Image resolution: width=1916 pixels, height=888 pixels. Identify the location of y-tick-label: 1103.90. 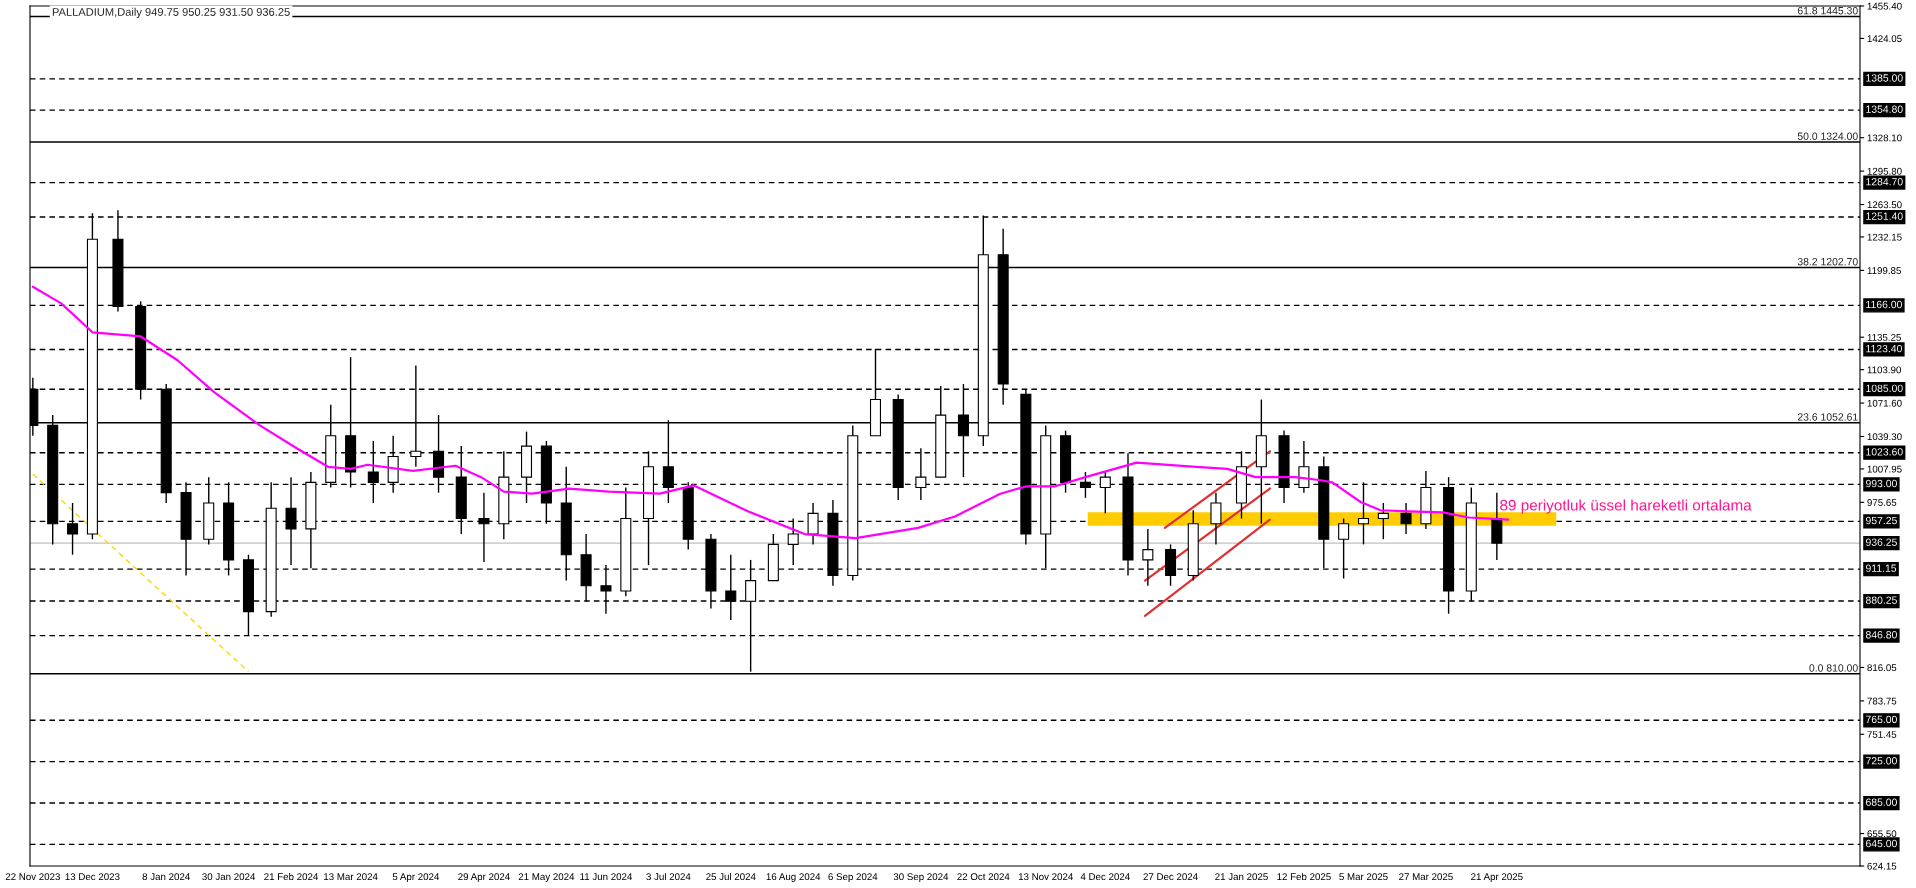
(1884, 370).